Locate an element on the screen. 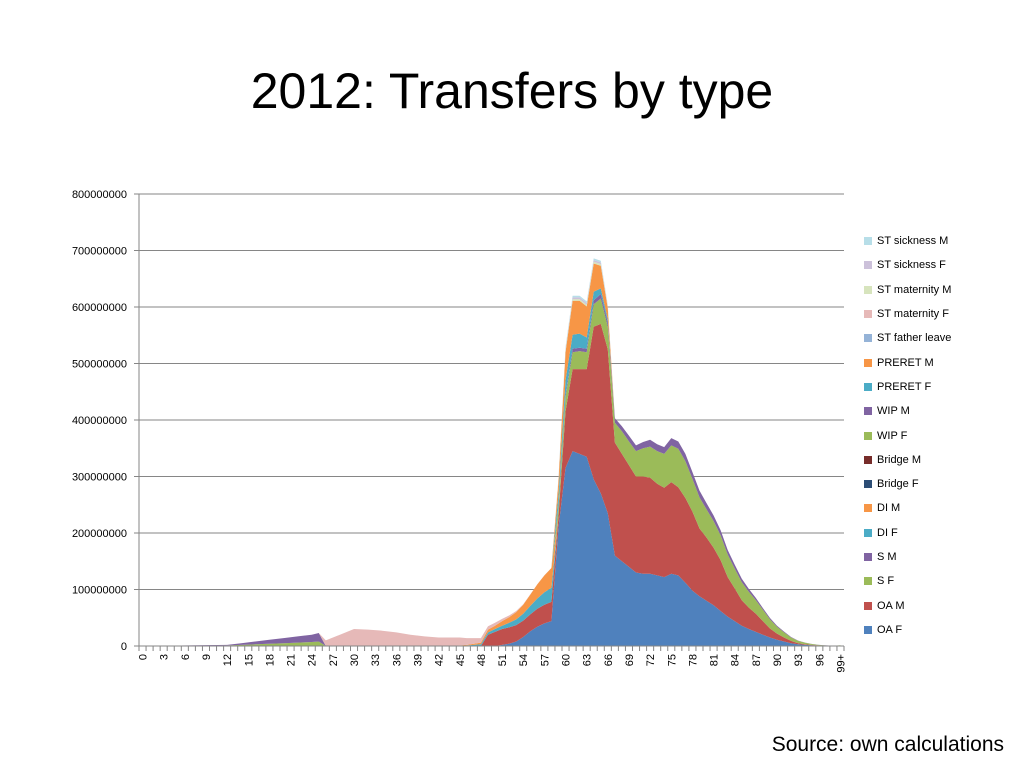  x-tick-label: 45 is located at coordinates (461, 660).